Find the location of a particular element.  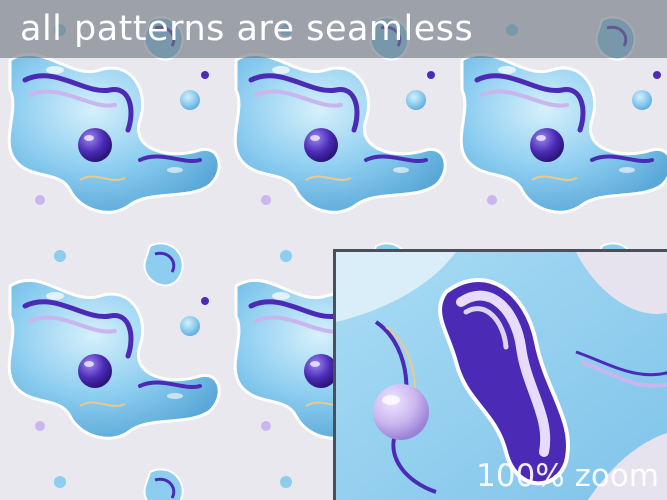

banner-title: all patterns are seamless is located at coordinates (247, 29).